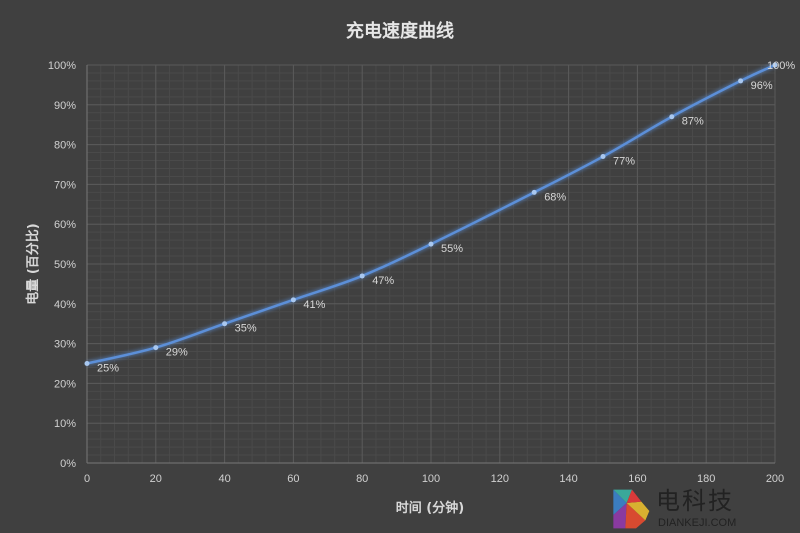 The image size is (800, 533). Describe the element at coordinates (693, 122) in the screenshot. I see `data-label: 87%` at that location.